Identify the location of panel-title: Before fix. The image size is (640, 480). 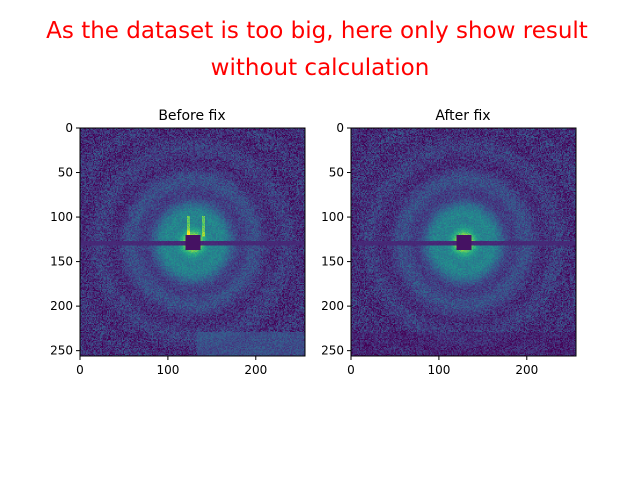
(191, 116).